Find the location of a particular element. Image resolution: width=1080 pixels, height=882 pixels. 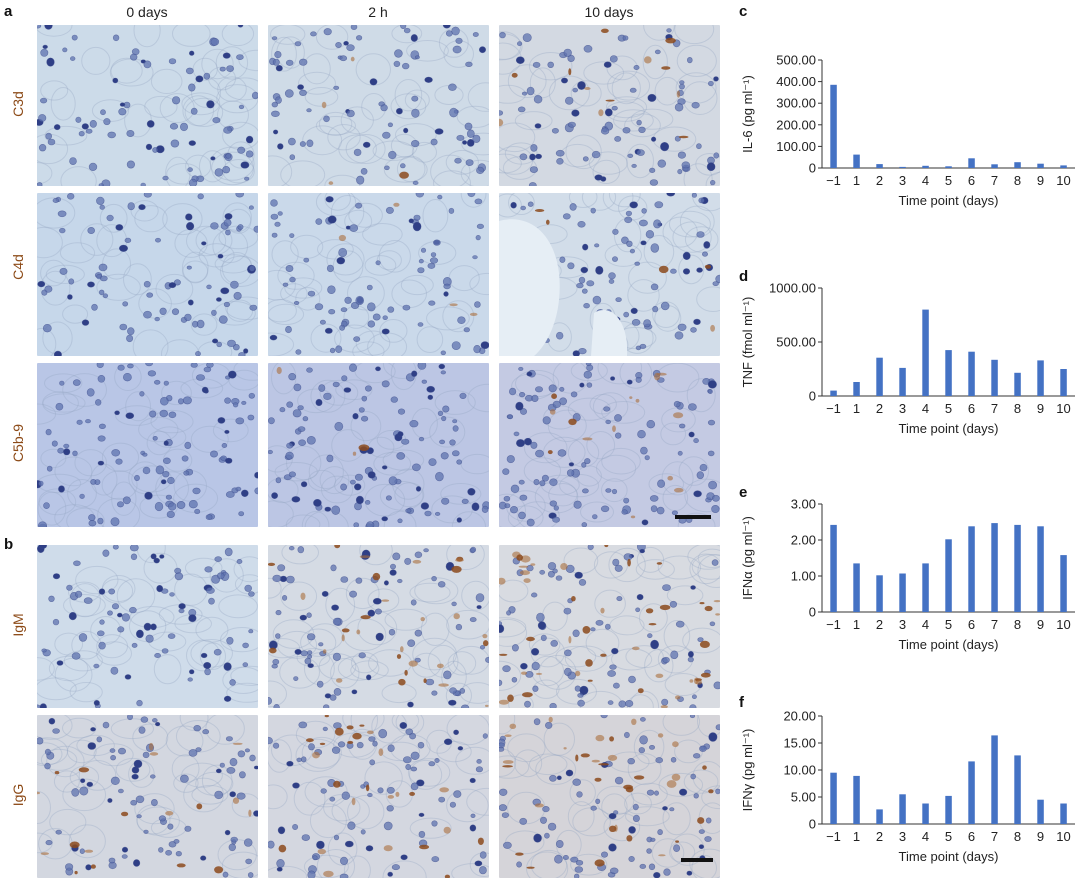

chart-e-x-tick-label: 4 is located at coordinates (925, 624).